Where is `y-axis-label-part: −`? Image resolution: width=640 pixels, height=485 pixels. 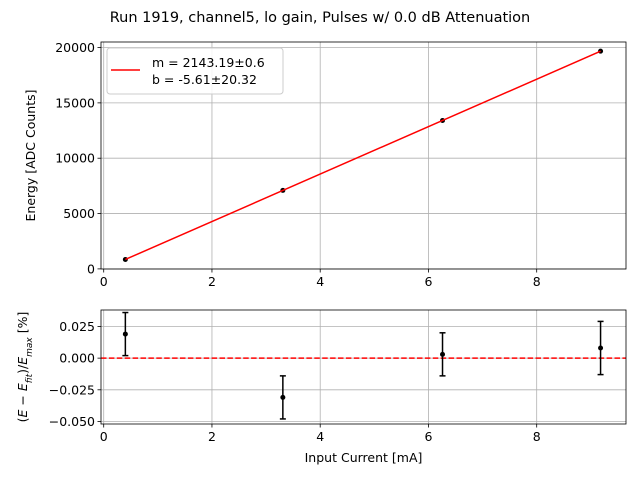
y-axis-label-part: − is located at coordinates (22, 400).